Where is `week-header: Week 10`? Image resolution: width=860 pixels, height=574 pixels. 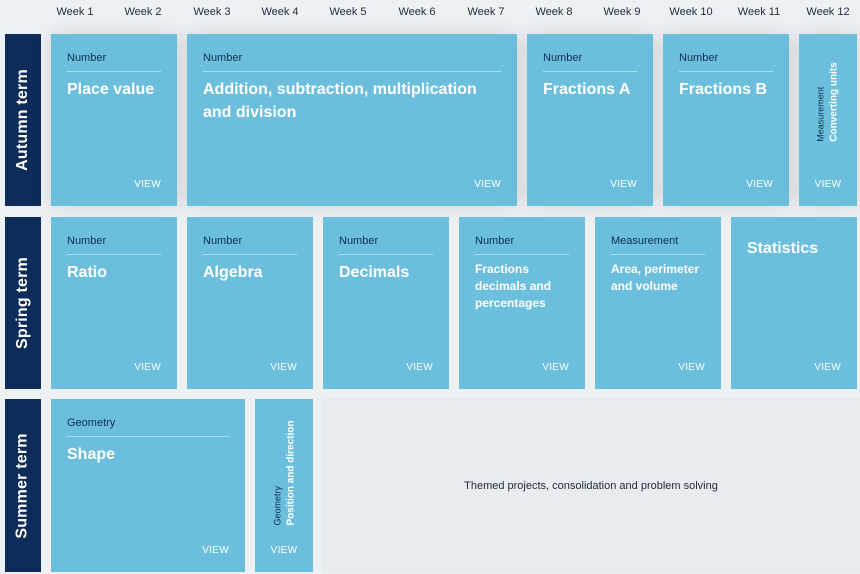
week-header: Week 10 is located at coordinates (691, 12).